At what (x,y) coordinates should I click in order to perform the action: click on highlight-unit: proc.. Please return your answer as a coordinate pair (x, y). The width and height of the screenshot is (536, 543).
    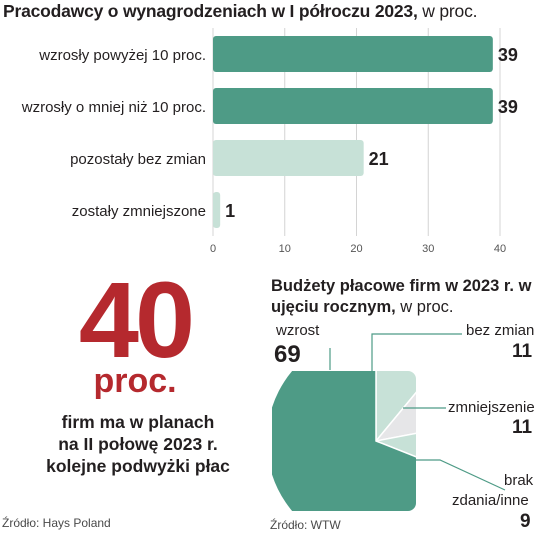
    Looking at the image, I should click on (135, 381).